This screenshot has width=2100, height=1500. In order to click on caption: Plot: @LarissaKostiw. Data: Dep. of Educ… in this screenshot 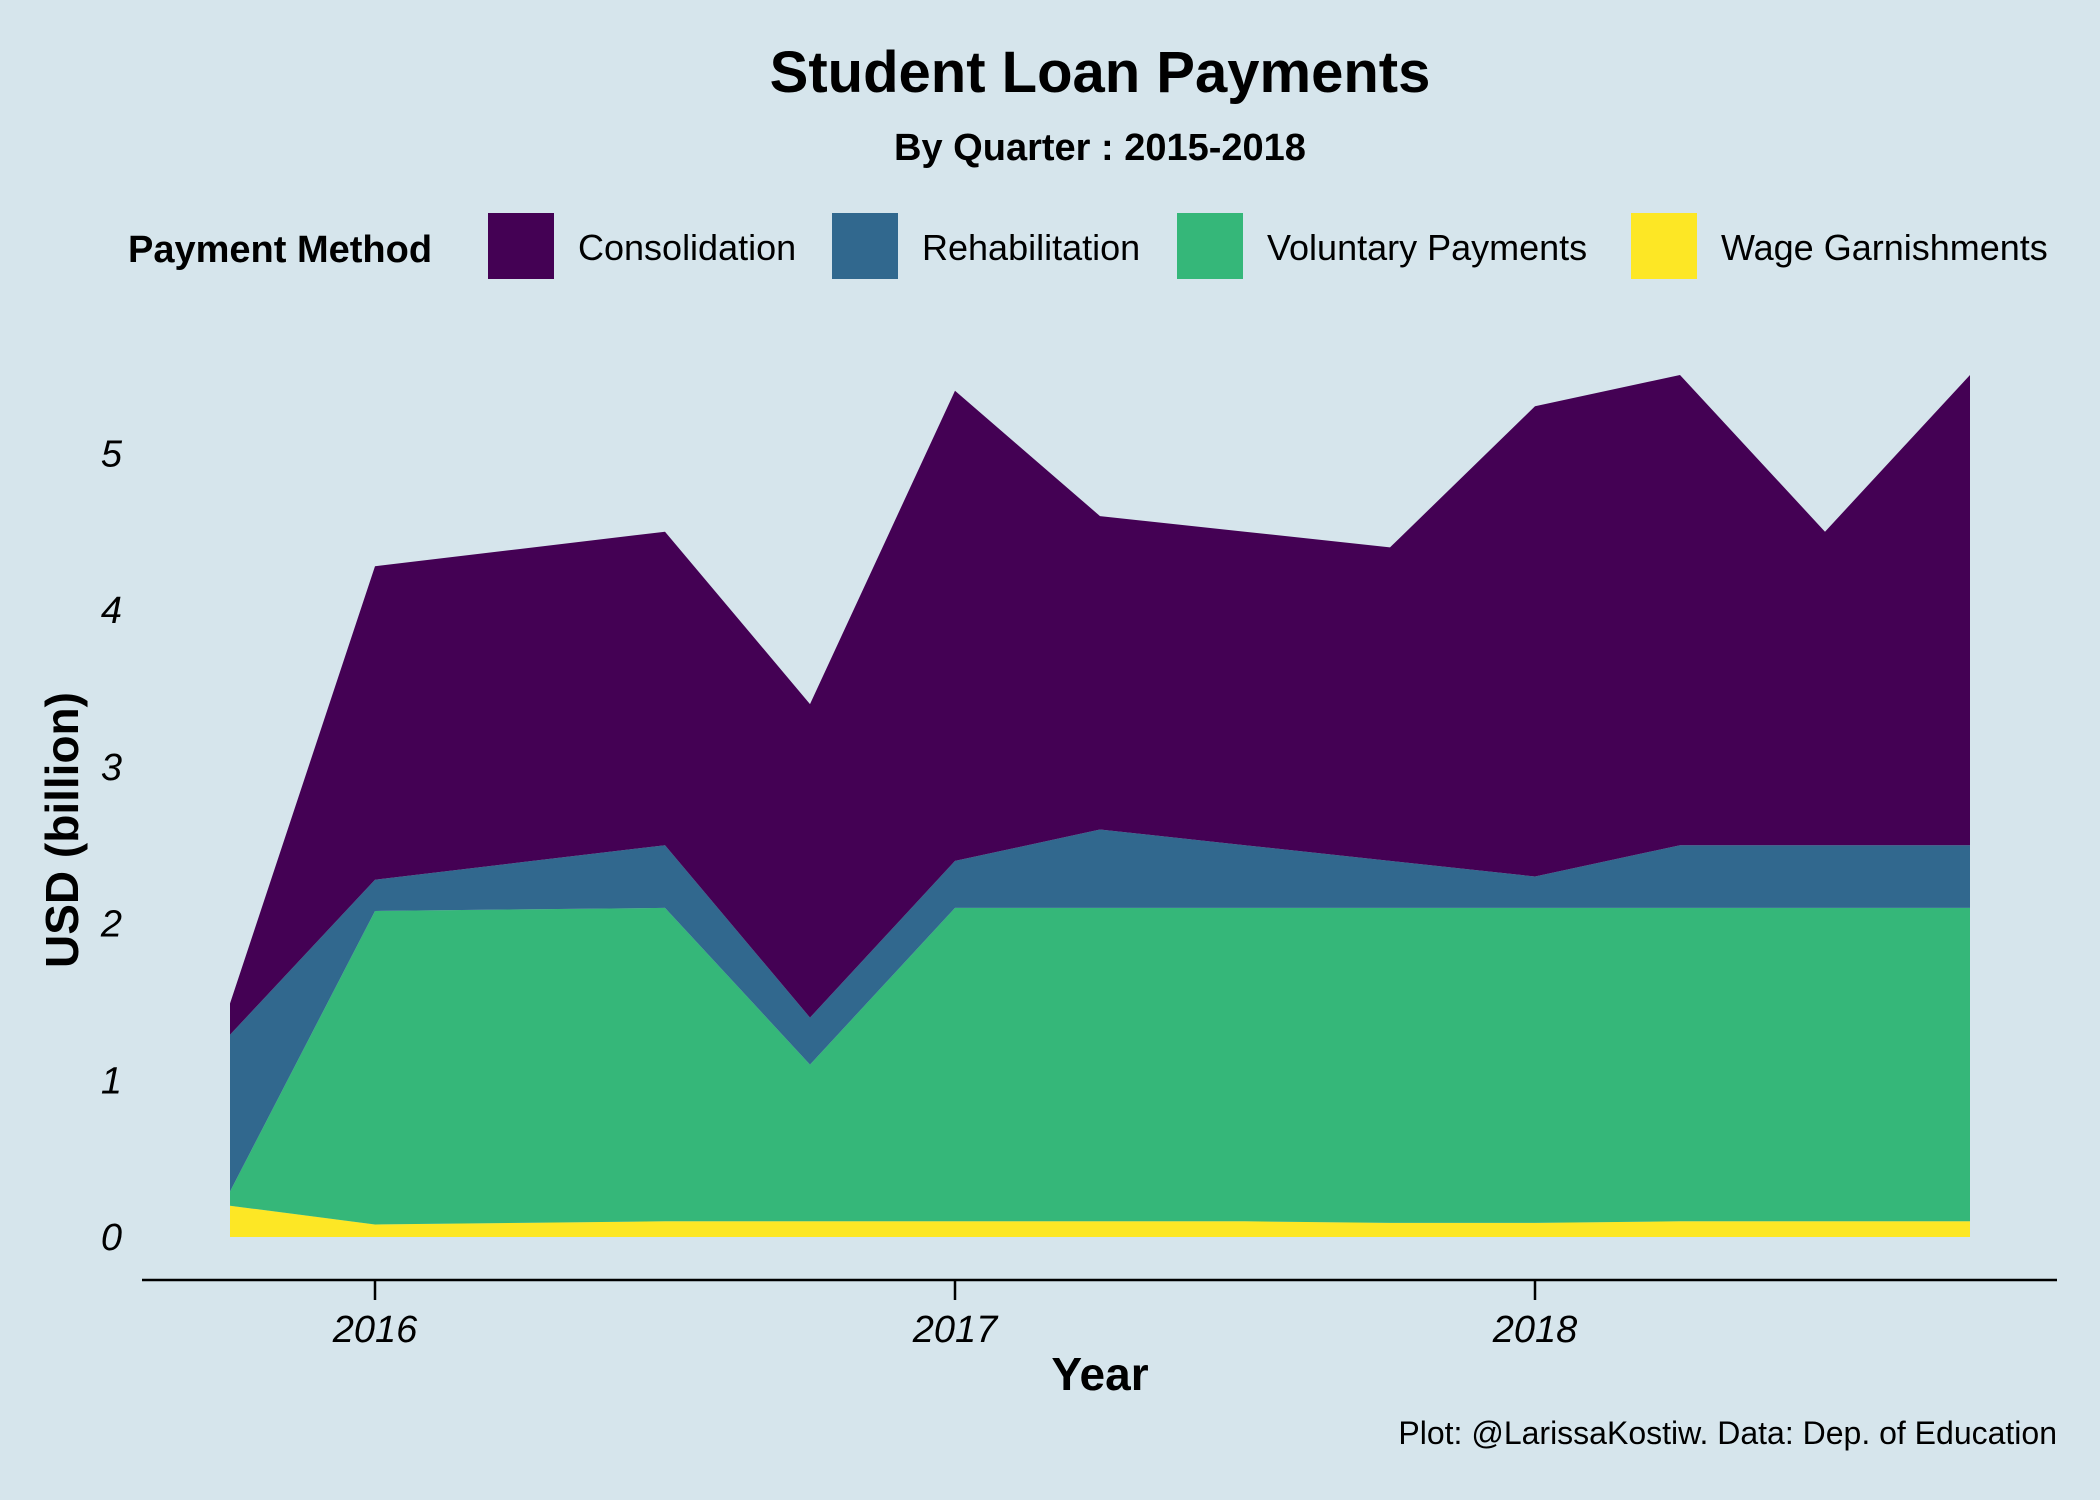, I will do `click(1727, 1433)`.